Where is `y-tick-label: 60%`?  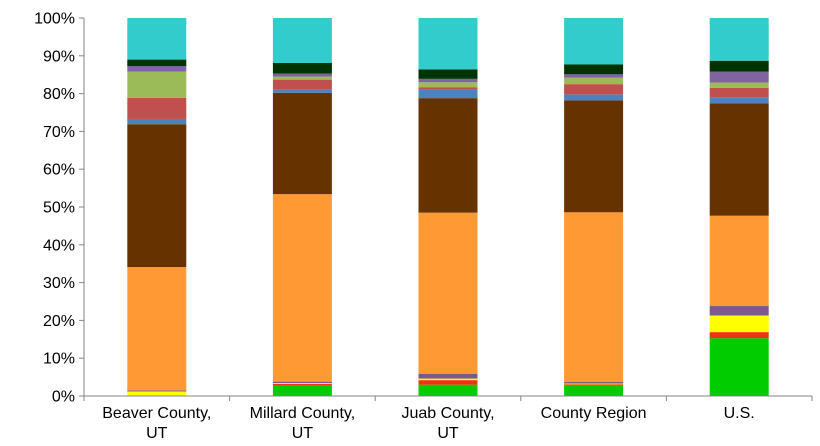 y-tick-label: 60% is located at coordinates (59, 170).